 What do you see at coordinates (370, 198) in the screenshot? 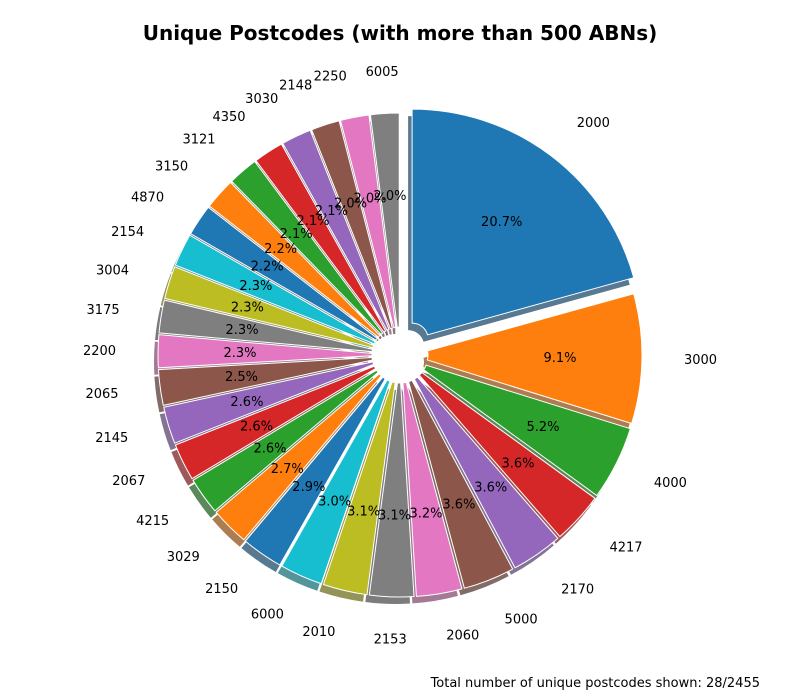
I see `percent-label-2250: 2.0%` at bounding box center [370, 198].